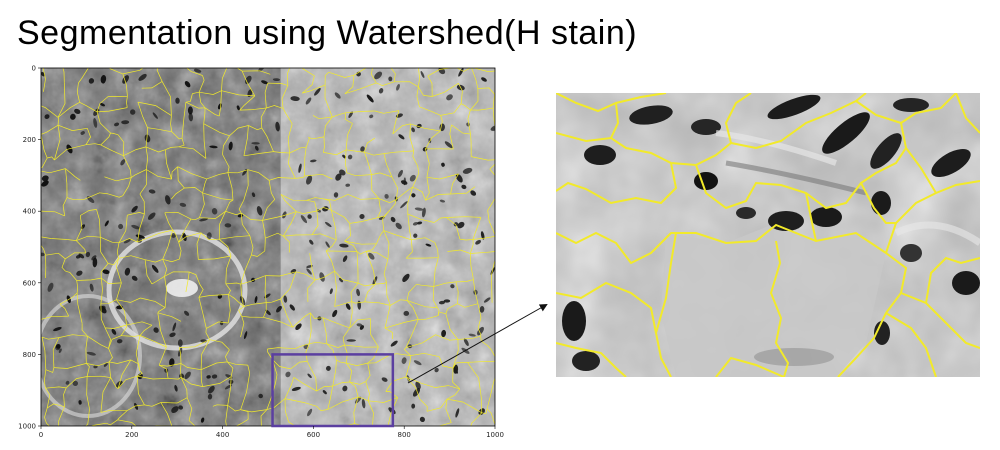 Image resolution: width=1000 pixels, height=450 pixels. Describe the element at coordinates (91, 356) in the screenshot. I see `gland-outline-left` at that location.